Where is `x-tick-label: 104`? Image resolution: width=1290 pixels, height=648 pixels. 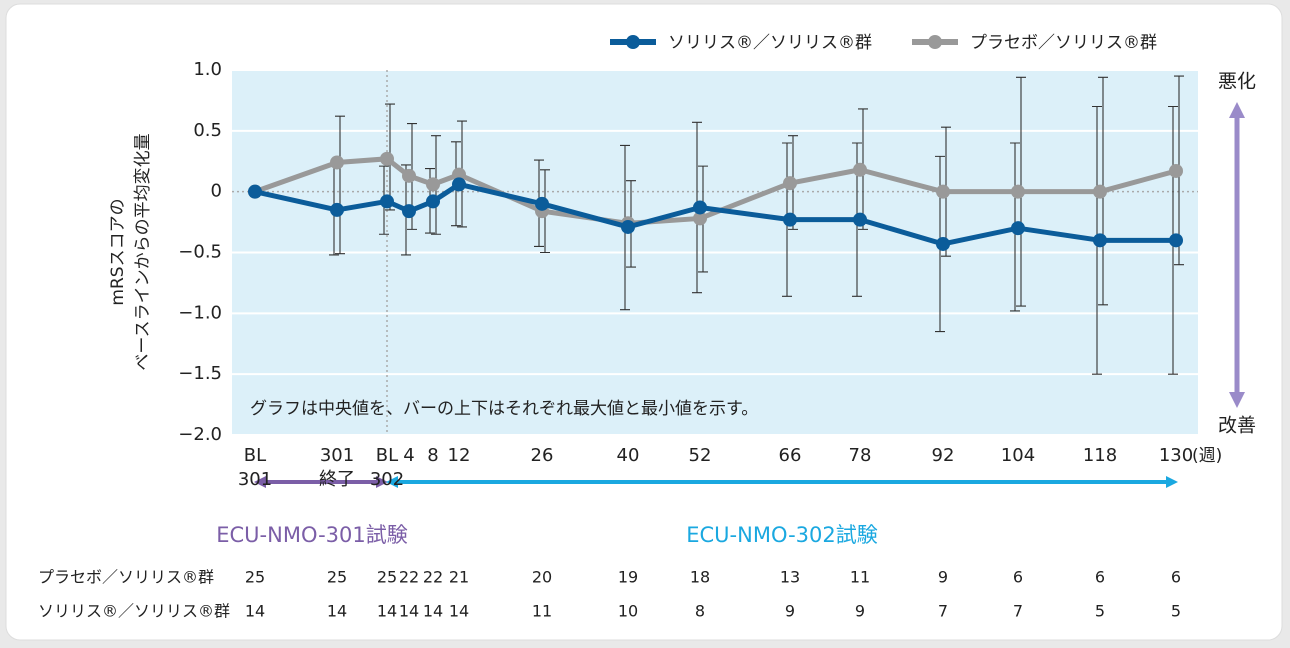 x-tick-label: 104 is located at coordinates (1018, 455).